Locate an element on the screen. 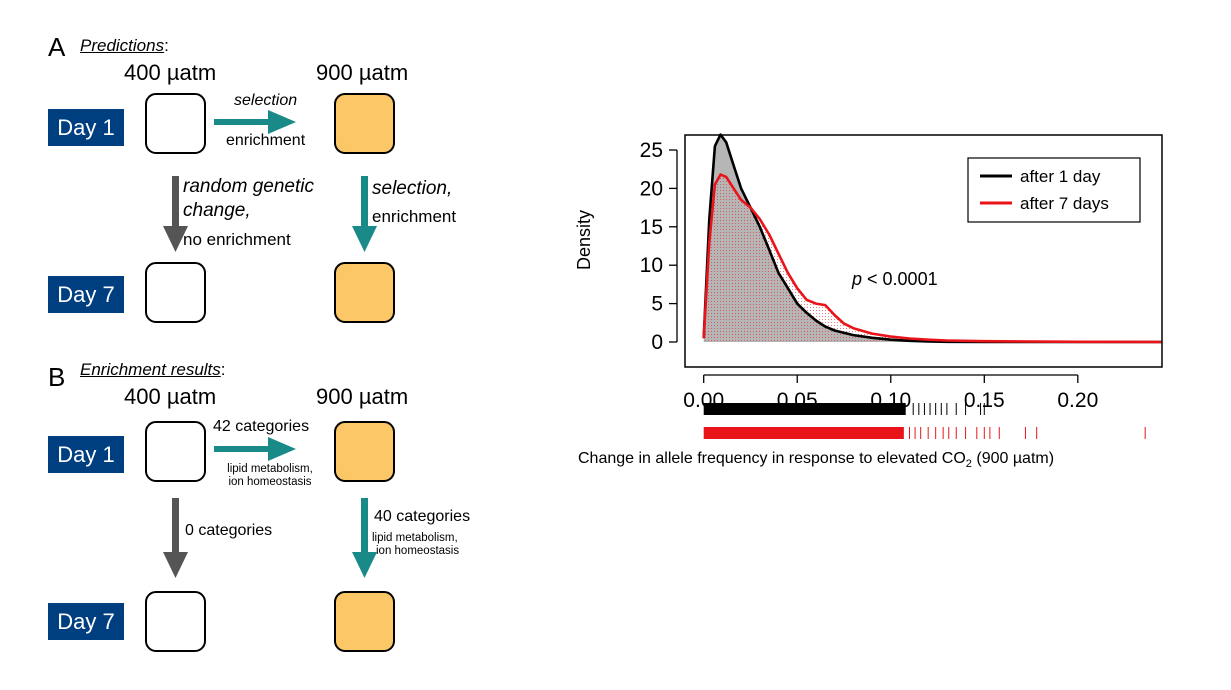 The image size is (1231, 690). y-tick-label: 0 is located at coordinates (657, 342).